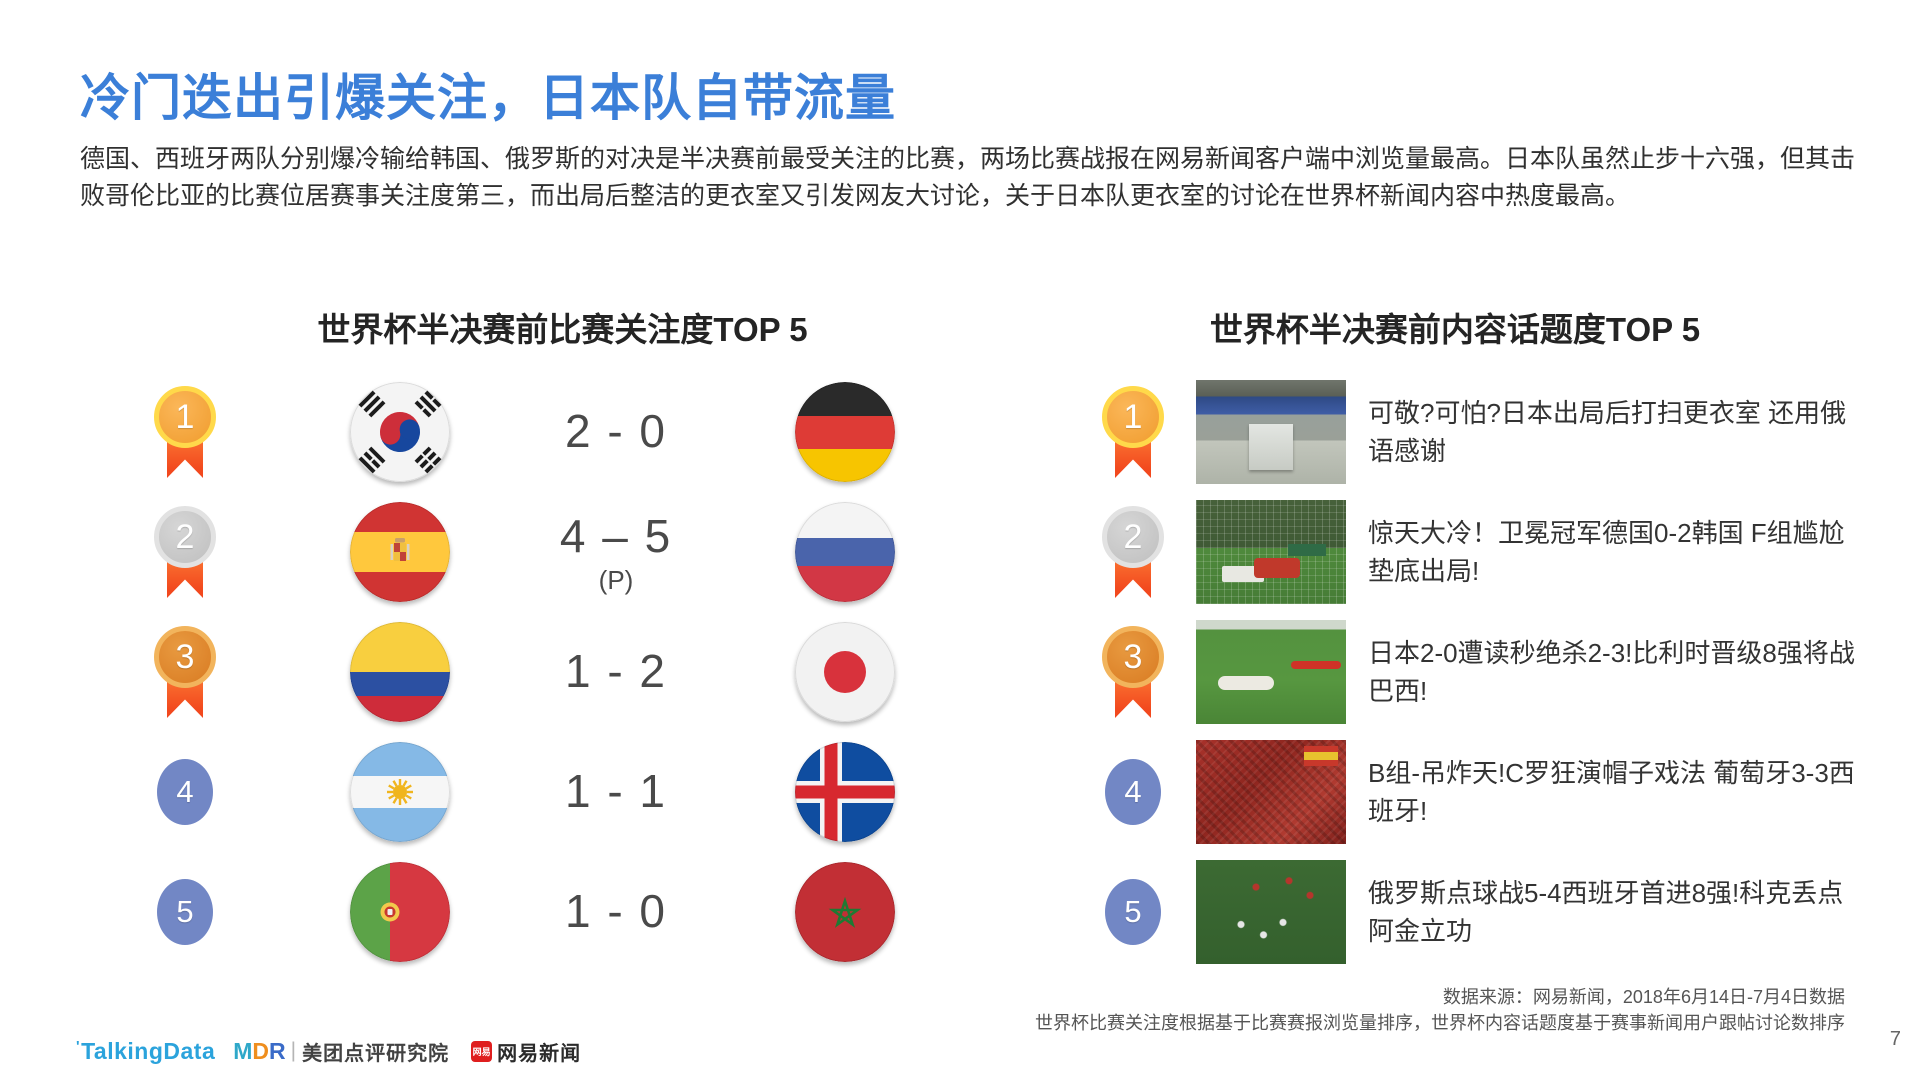 The width and height of the screenshot is (1921, 1080). Describe the element at coordinates (261, 1050) in the screenshot. I see `mdr-letter-d: D` at that location.